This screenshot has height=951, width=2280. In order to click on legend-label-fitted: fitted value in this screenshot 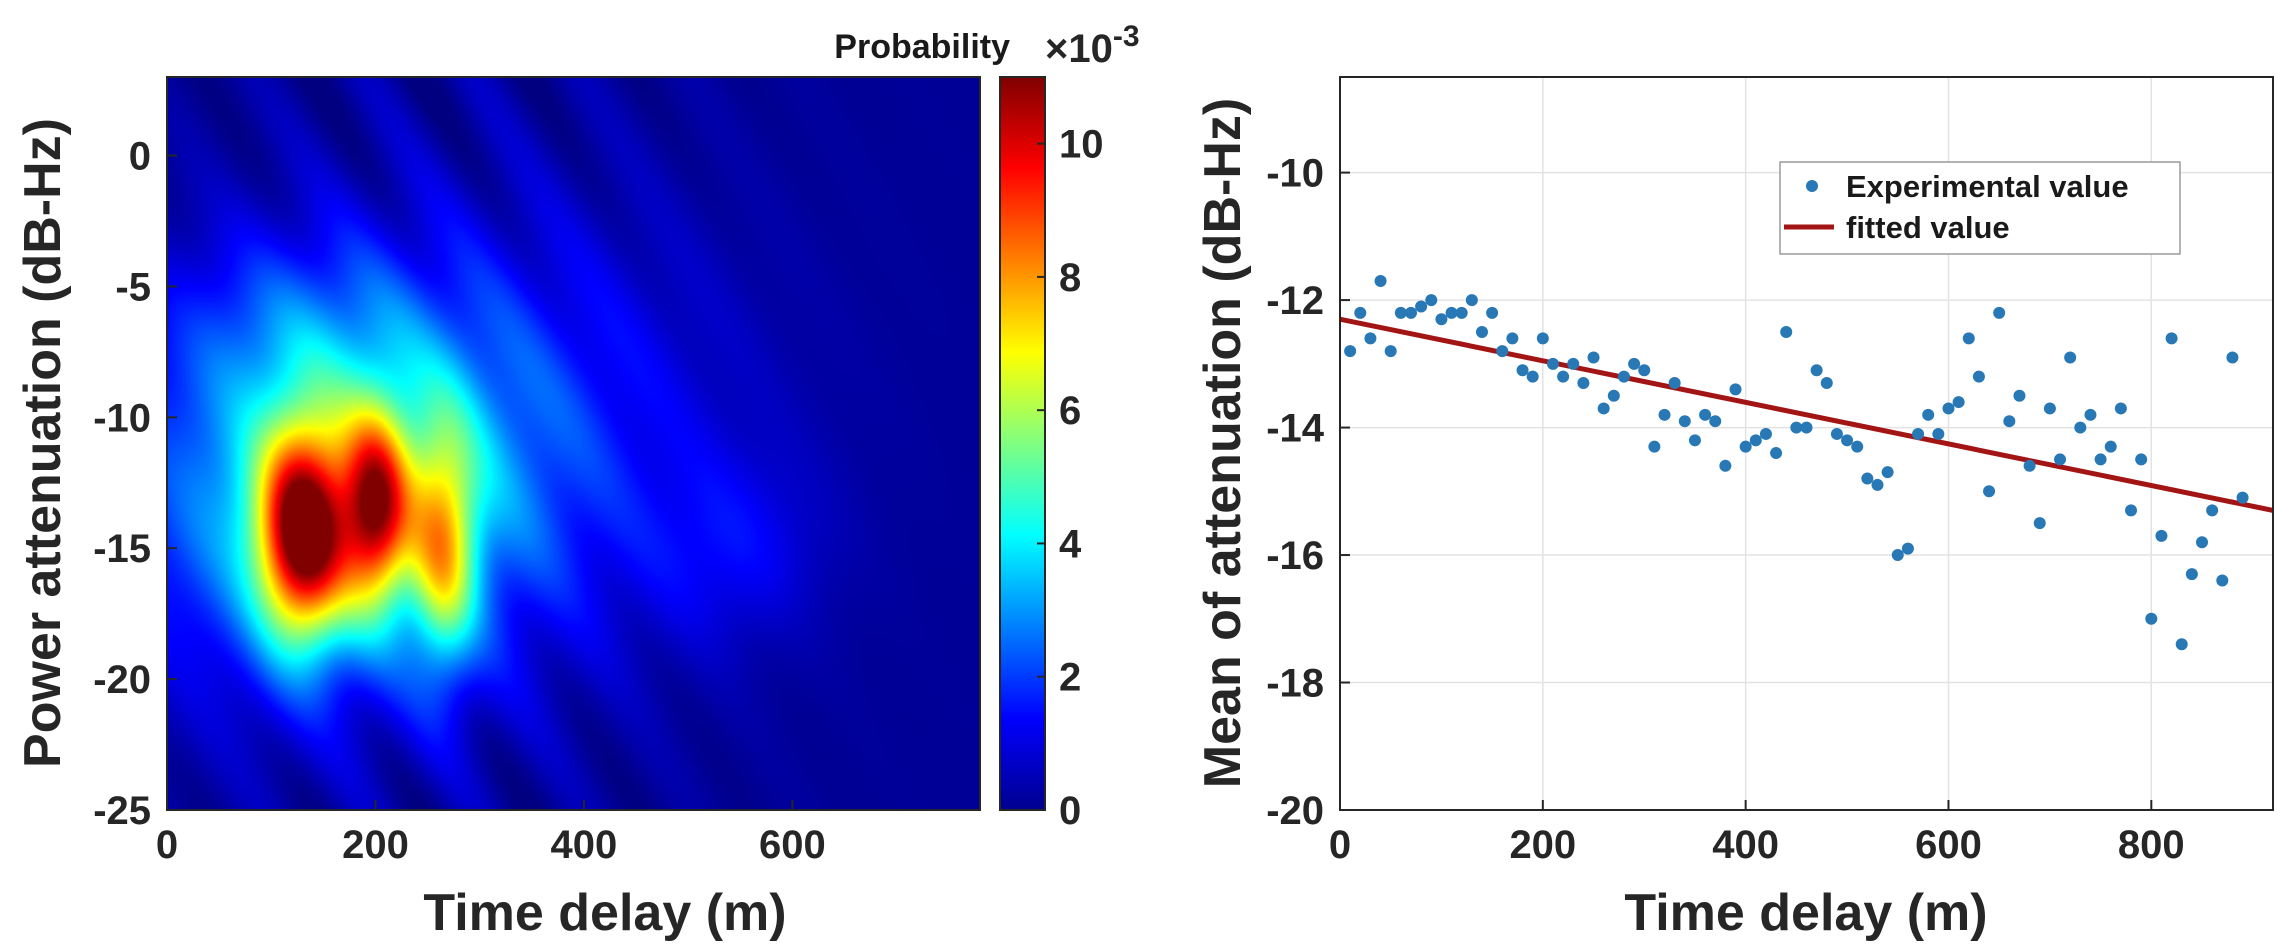, I will do `click(1928, 227)`.